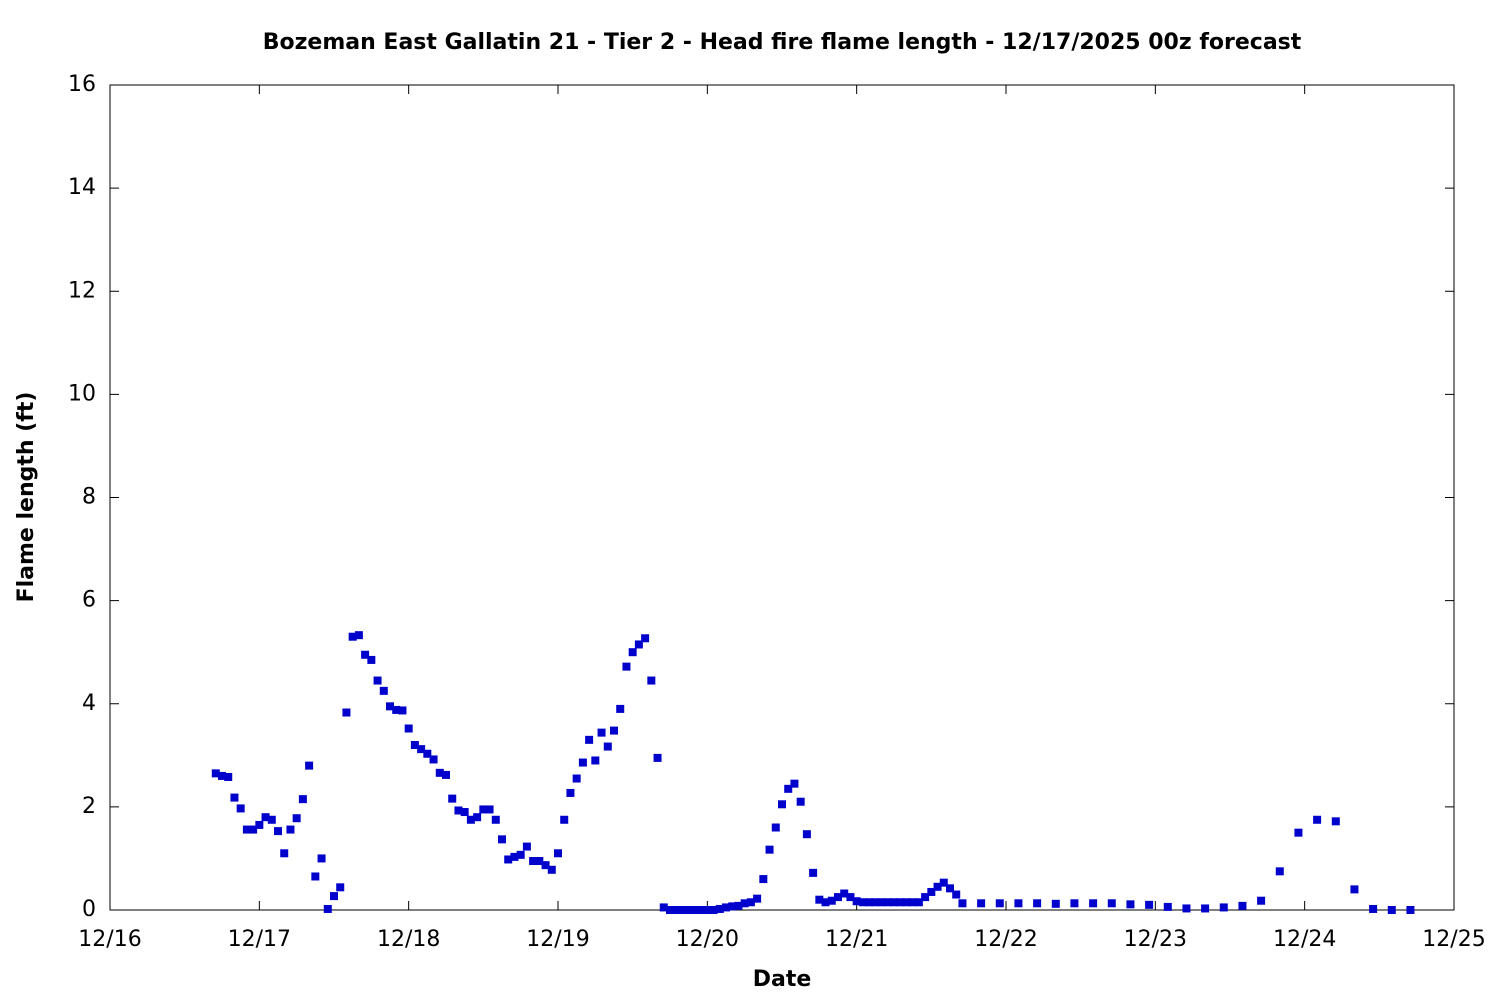 The width and height of the screenshot is (1500, 1000). Describe the element at coordinates (408, 939) in the screenshot. I see `x-tick-label: 12/18` at that location.